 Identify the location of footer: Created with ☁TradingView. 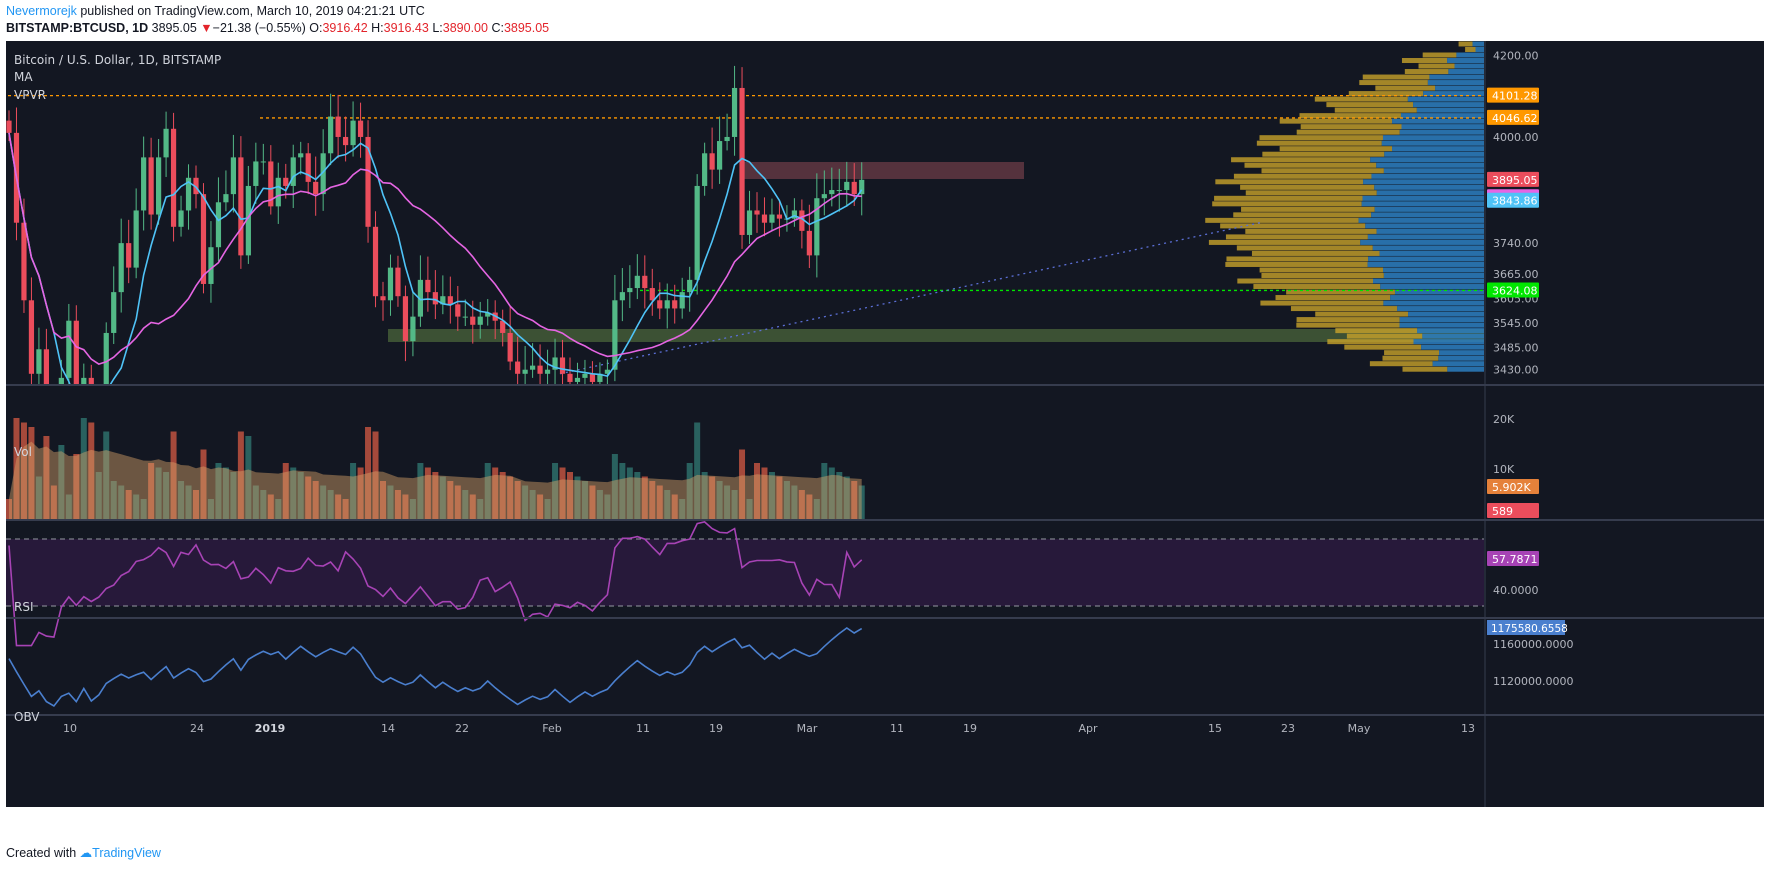
(83, 852).